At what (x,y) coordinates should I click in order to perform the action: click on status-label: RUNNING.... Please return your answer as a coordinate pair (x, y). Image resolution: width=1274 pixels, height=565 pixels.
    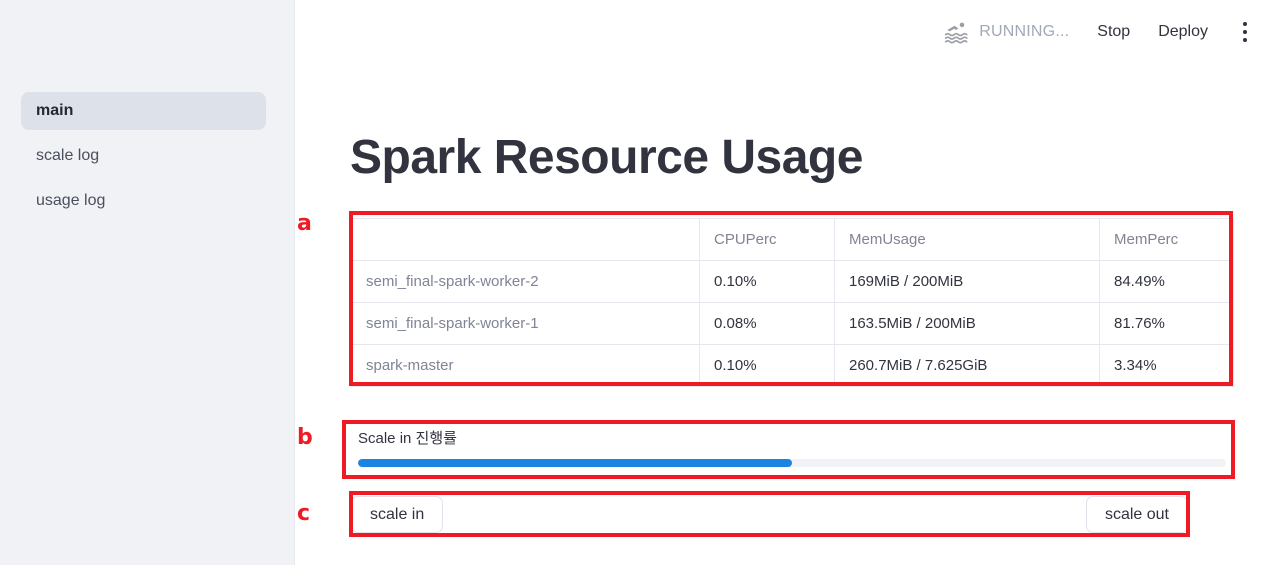
    Looking at the image, I should click on (1024, 31).